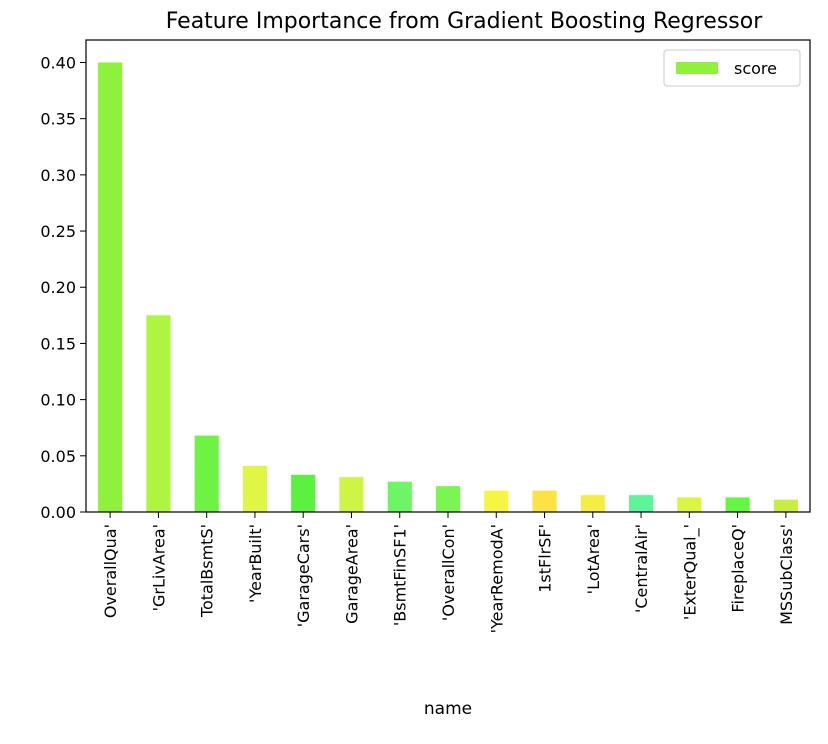 The width and height of the screenshot is (828, 744). Describe the element at coordinates (690, 572) in the screenshot. I see `x-tick-label: 'ExterQual_'` at that location.